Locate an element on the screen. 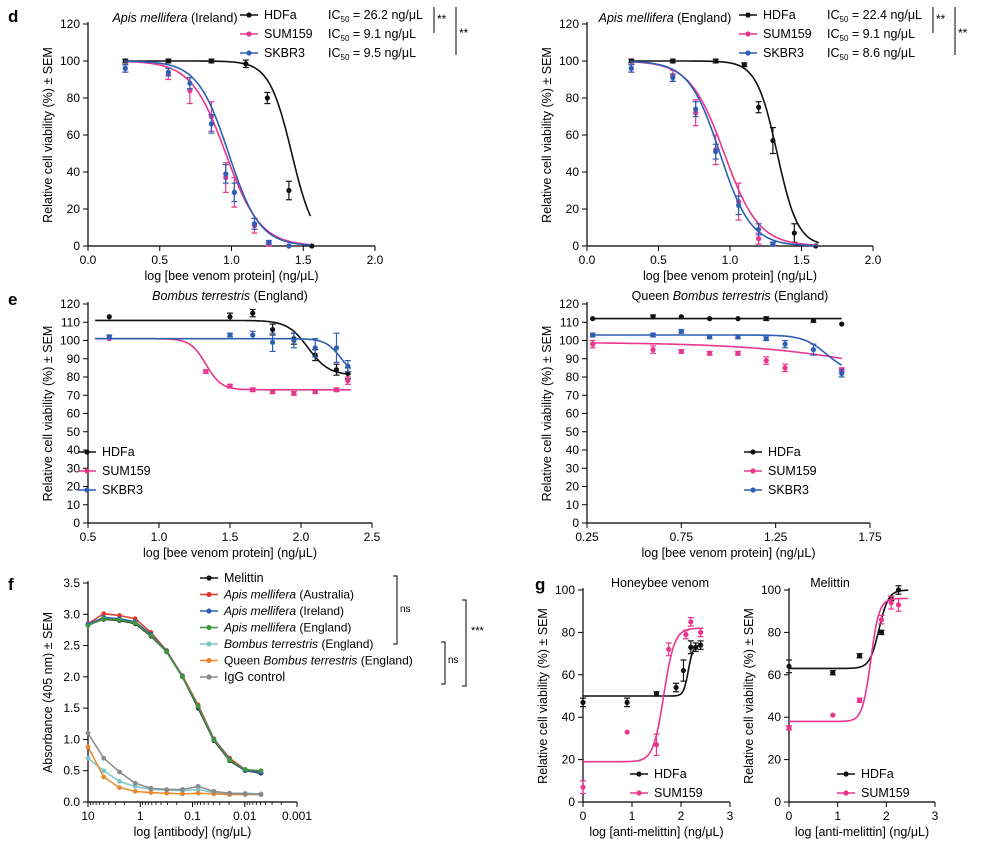 The image size is (991, 861). legend-ic50: IC50 = 26.2 ng/μL is located at coordinates (375, 16).